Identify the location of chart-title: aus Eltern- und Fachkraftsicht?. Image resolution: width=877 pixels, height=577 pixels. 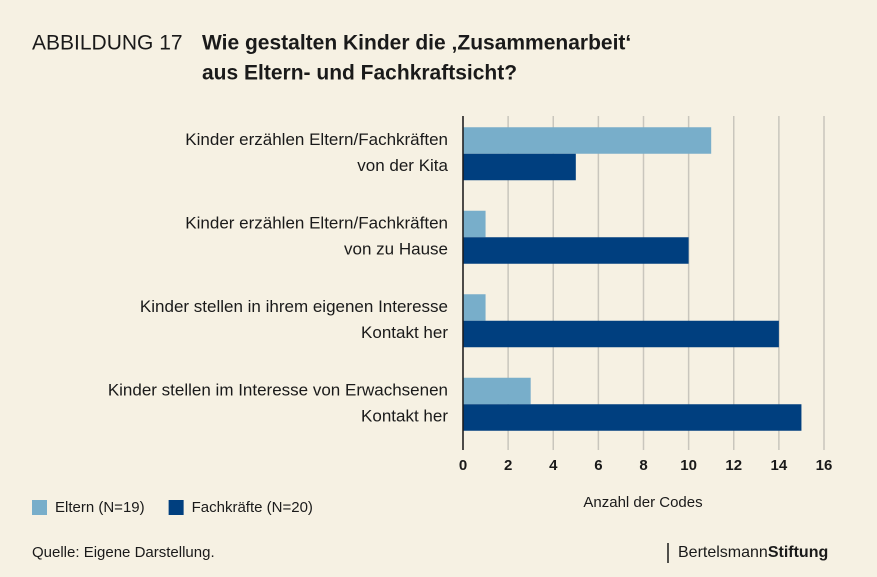
(359, 73).